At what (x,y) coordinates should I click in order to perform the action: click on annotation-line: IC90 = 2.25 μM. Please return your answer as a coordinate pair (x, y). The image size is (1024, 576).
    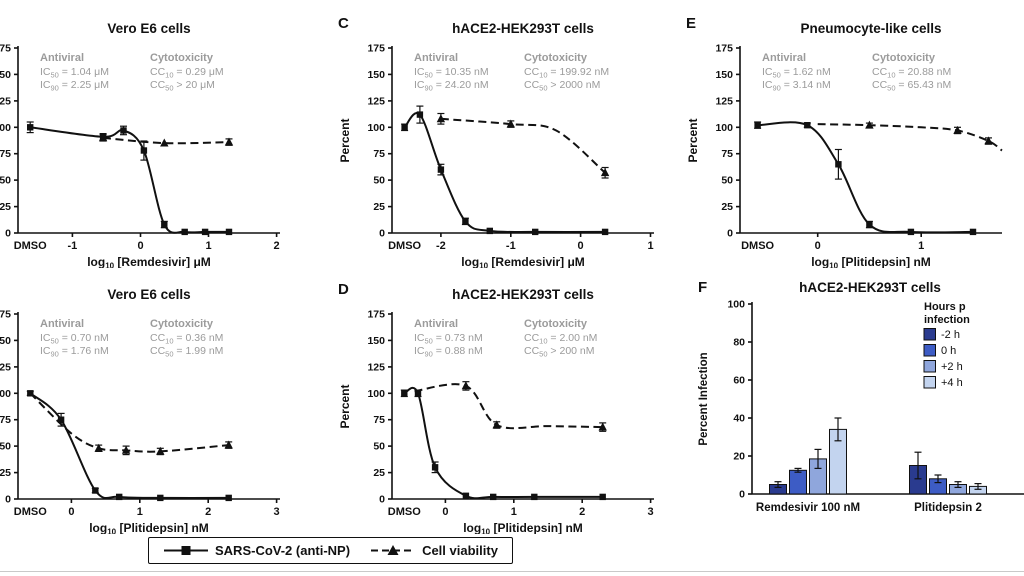
    Looking at the image, I should click on (74, 86).